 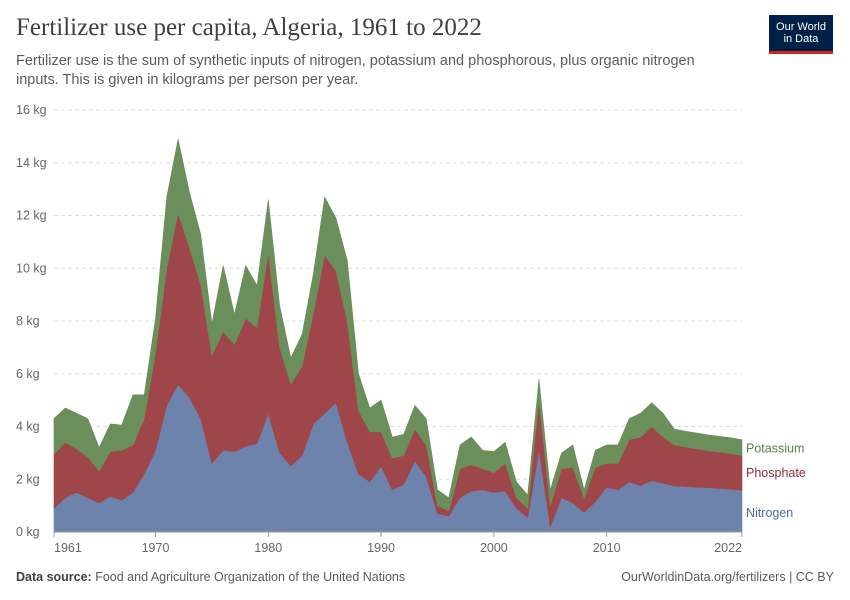 I want to click on y-tick-label: 8 kg, so click(x=28, y=321).